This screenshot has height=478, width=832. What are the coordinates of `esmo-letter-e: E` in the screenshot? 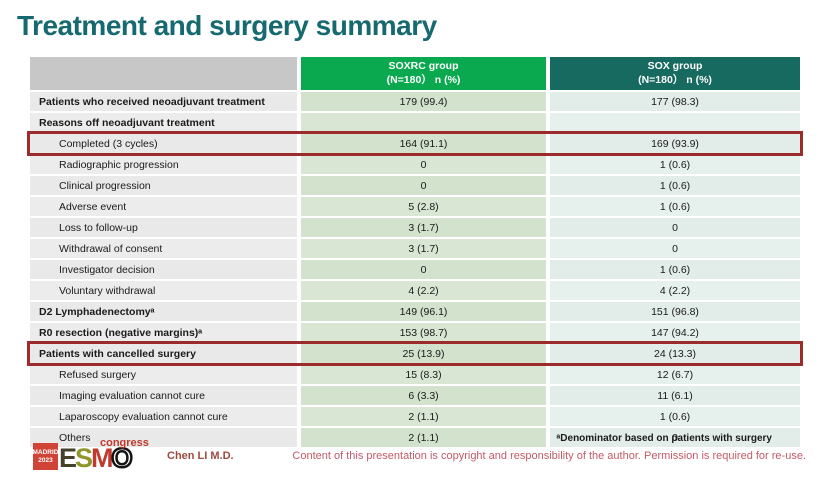 It's located at (68, 458).